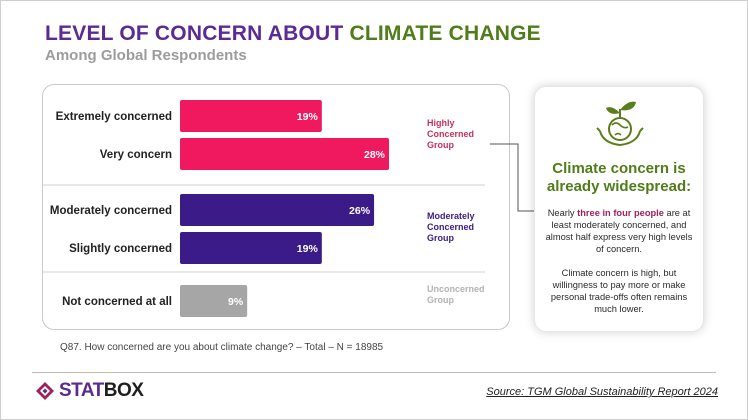 The width and height of the screenshot is (748, 420). I want to click on plant-globe-icon, so click(620, 124).